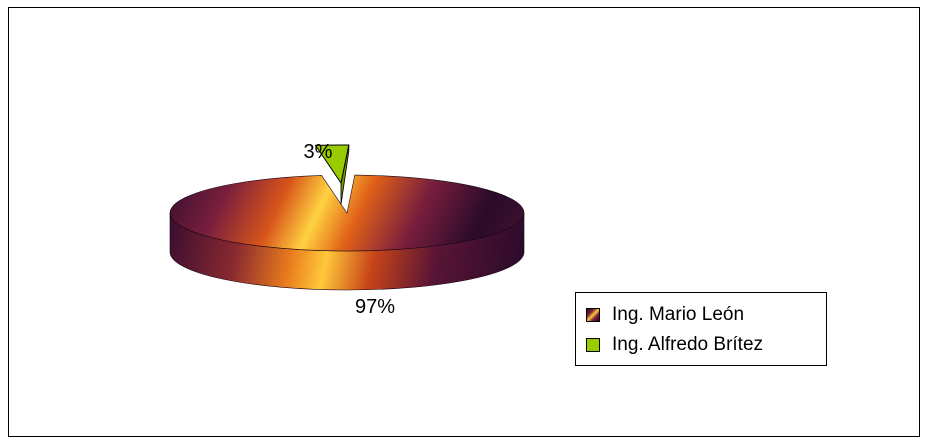  What do you see at coordinates (678, 314) in the screenshot?
I see `legend-label: Ing. Mario León` at bounding box center [678, 314].